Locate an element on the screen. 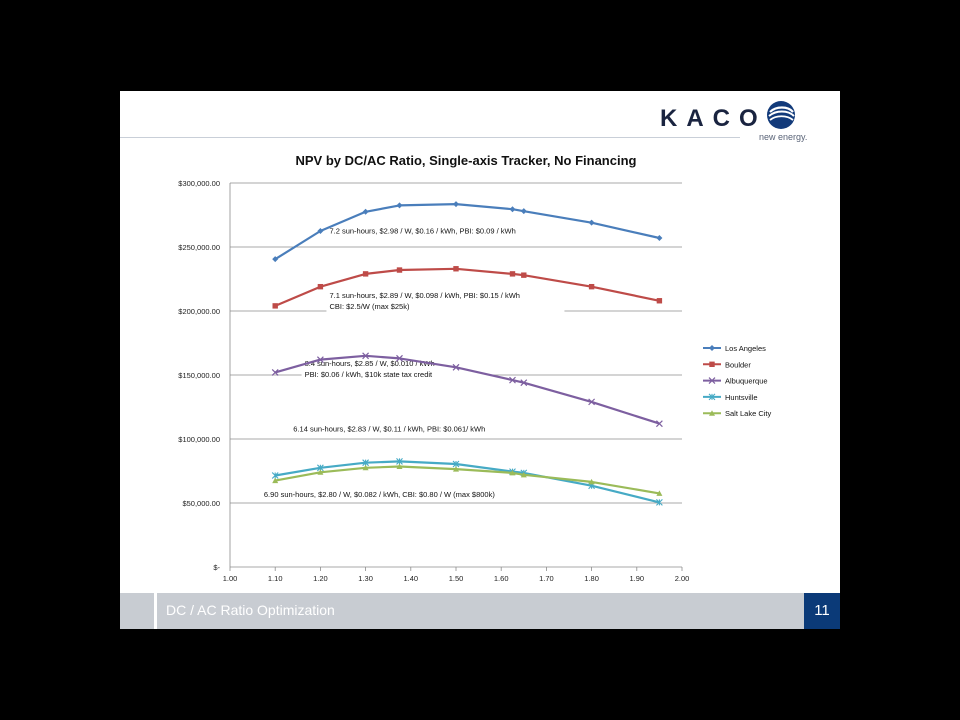 The image size is (960, 720). x-tick-label: 1.70 is located at coordinates (546, 578).